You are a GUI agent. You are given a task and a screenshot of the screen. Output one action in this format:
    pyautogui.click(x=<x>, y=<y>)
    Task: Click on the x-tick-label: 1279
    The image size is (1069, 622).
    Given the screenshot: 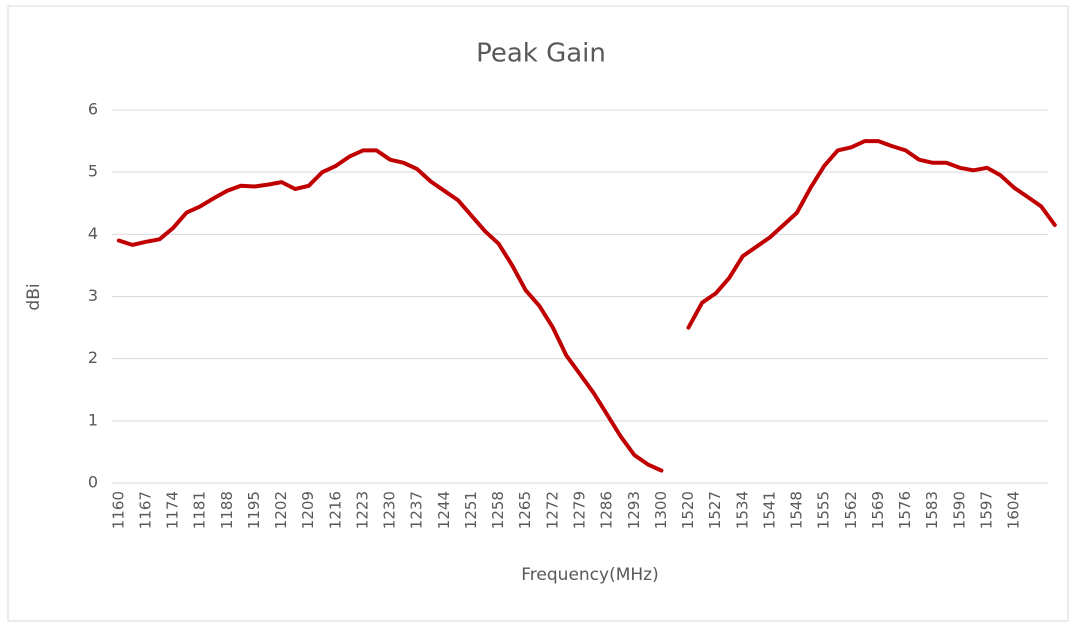 What is the action you would take?
    pyautogui.click(x=580, y=510)
    